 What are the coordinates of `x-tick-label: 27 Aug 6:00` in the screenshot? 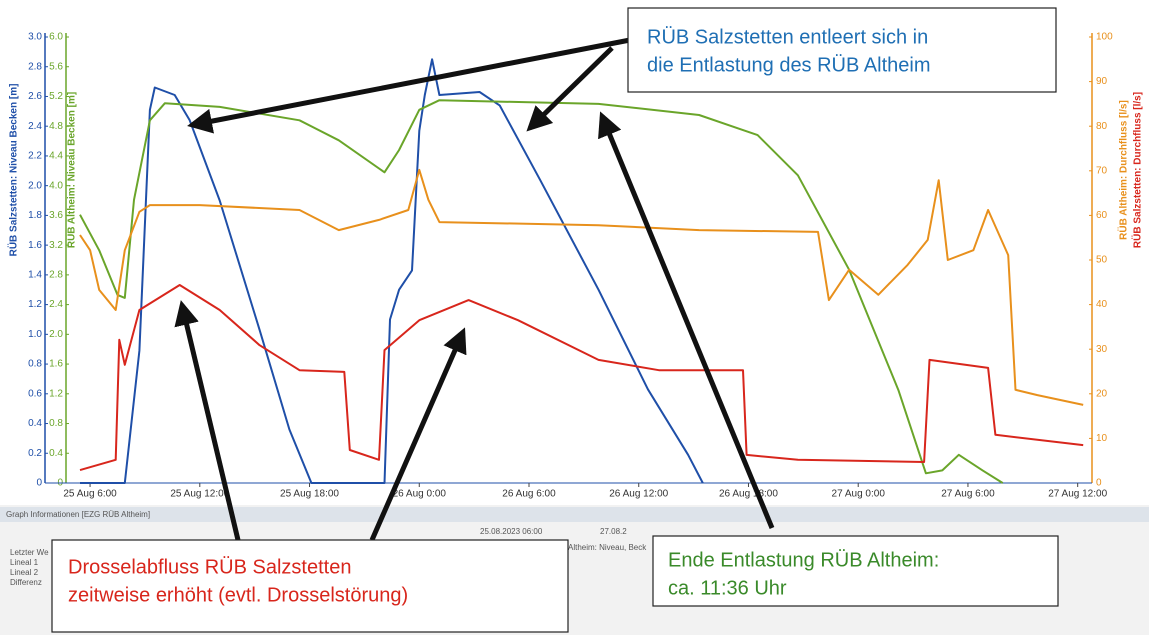 It's located at (968, 494).